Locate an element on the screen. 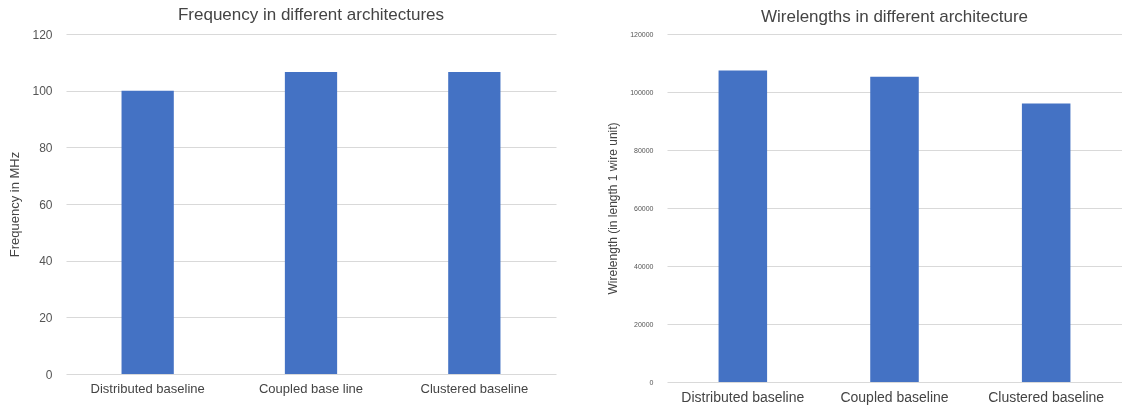  y-tick-label: 20 is located at coordinates (46, 317).